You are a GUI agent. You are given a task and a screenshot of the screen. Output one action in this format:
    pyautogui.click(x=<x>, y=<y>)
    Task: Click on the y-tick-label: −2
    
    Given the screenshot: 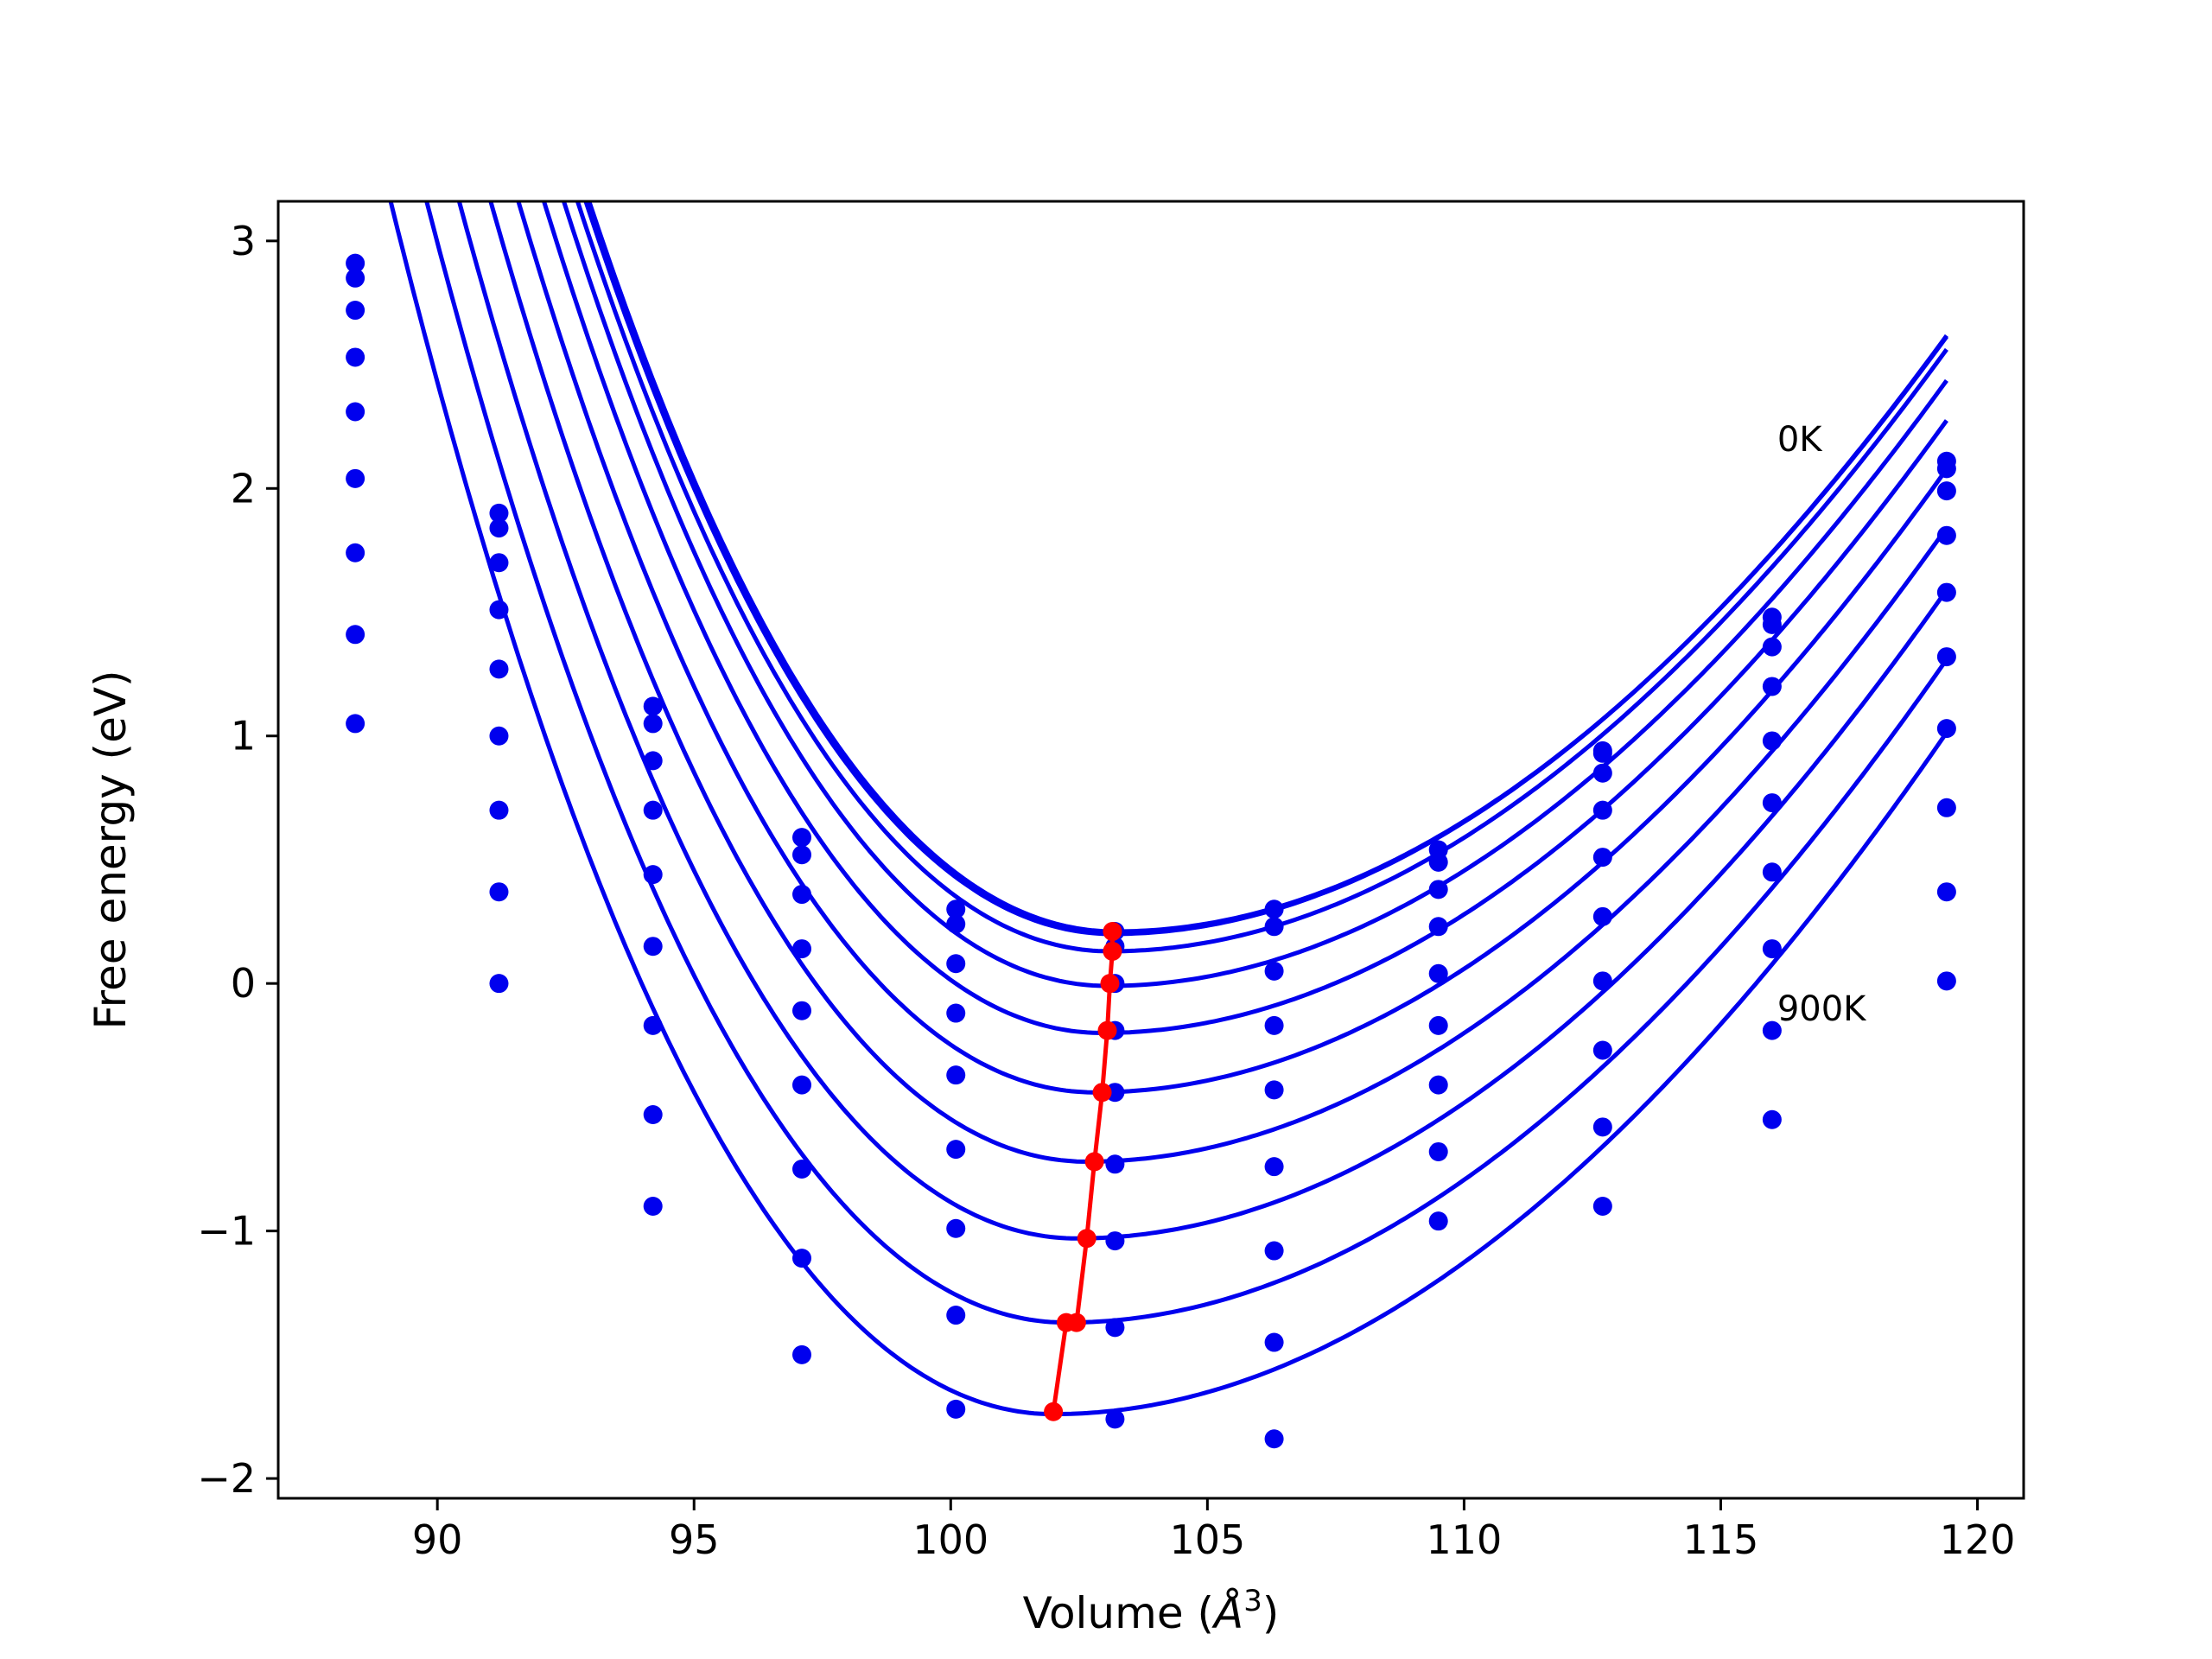 What is the action you would take?
    pyautogui.click(x=226, y=1478)
    